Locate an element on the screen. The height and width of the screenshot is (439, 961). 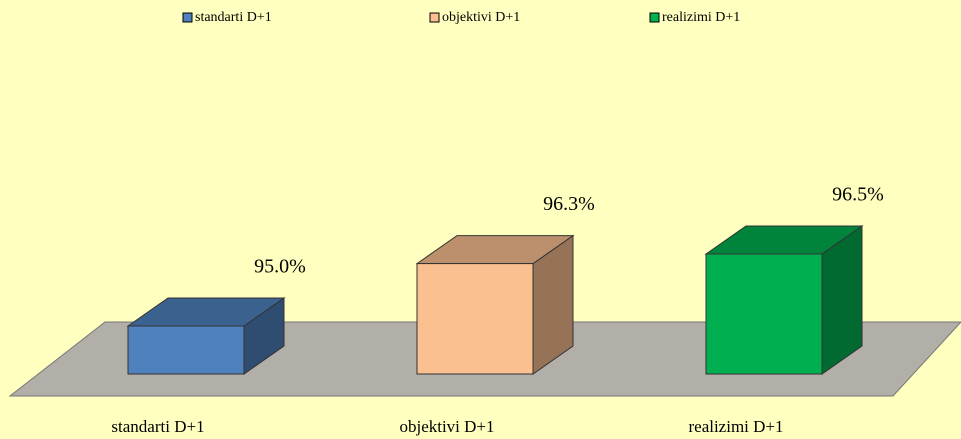
x-tick-label: realizimi D+1 is located at coordinates (735, 426).